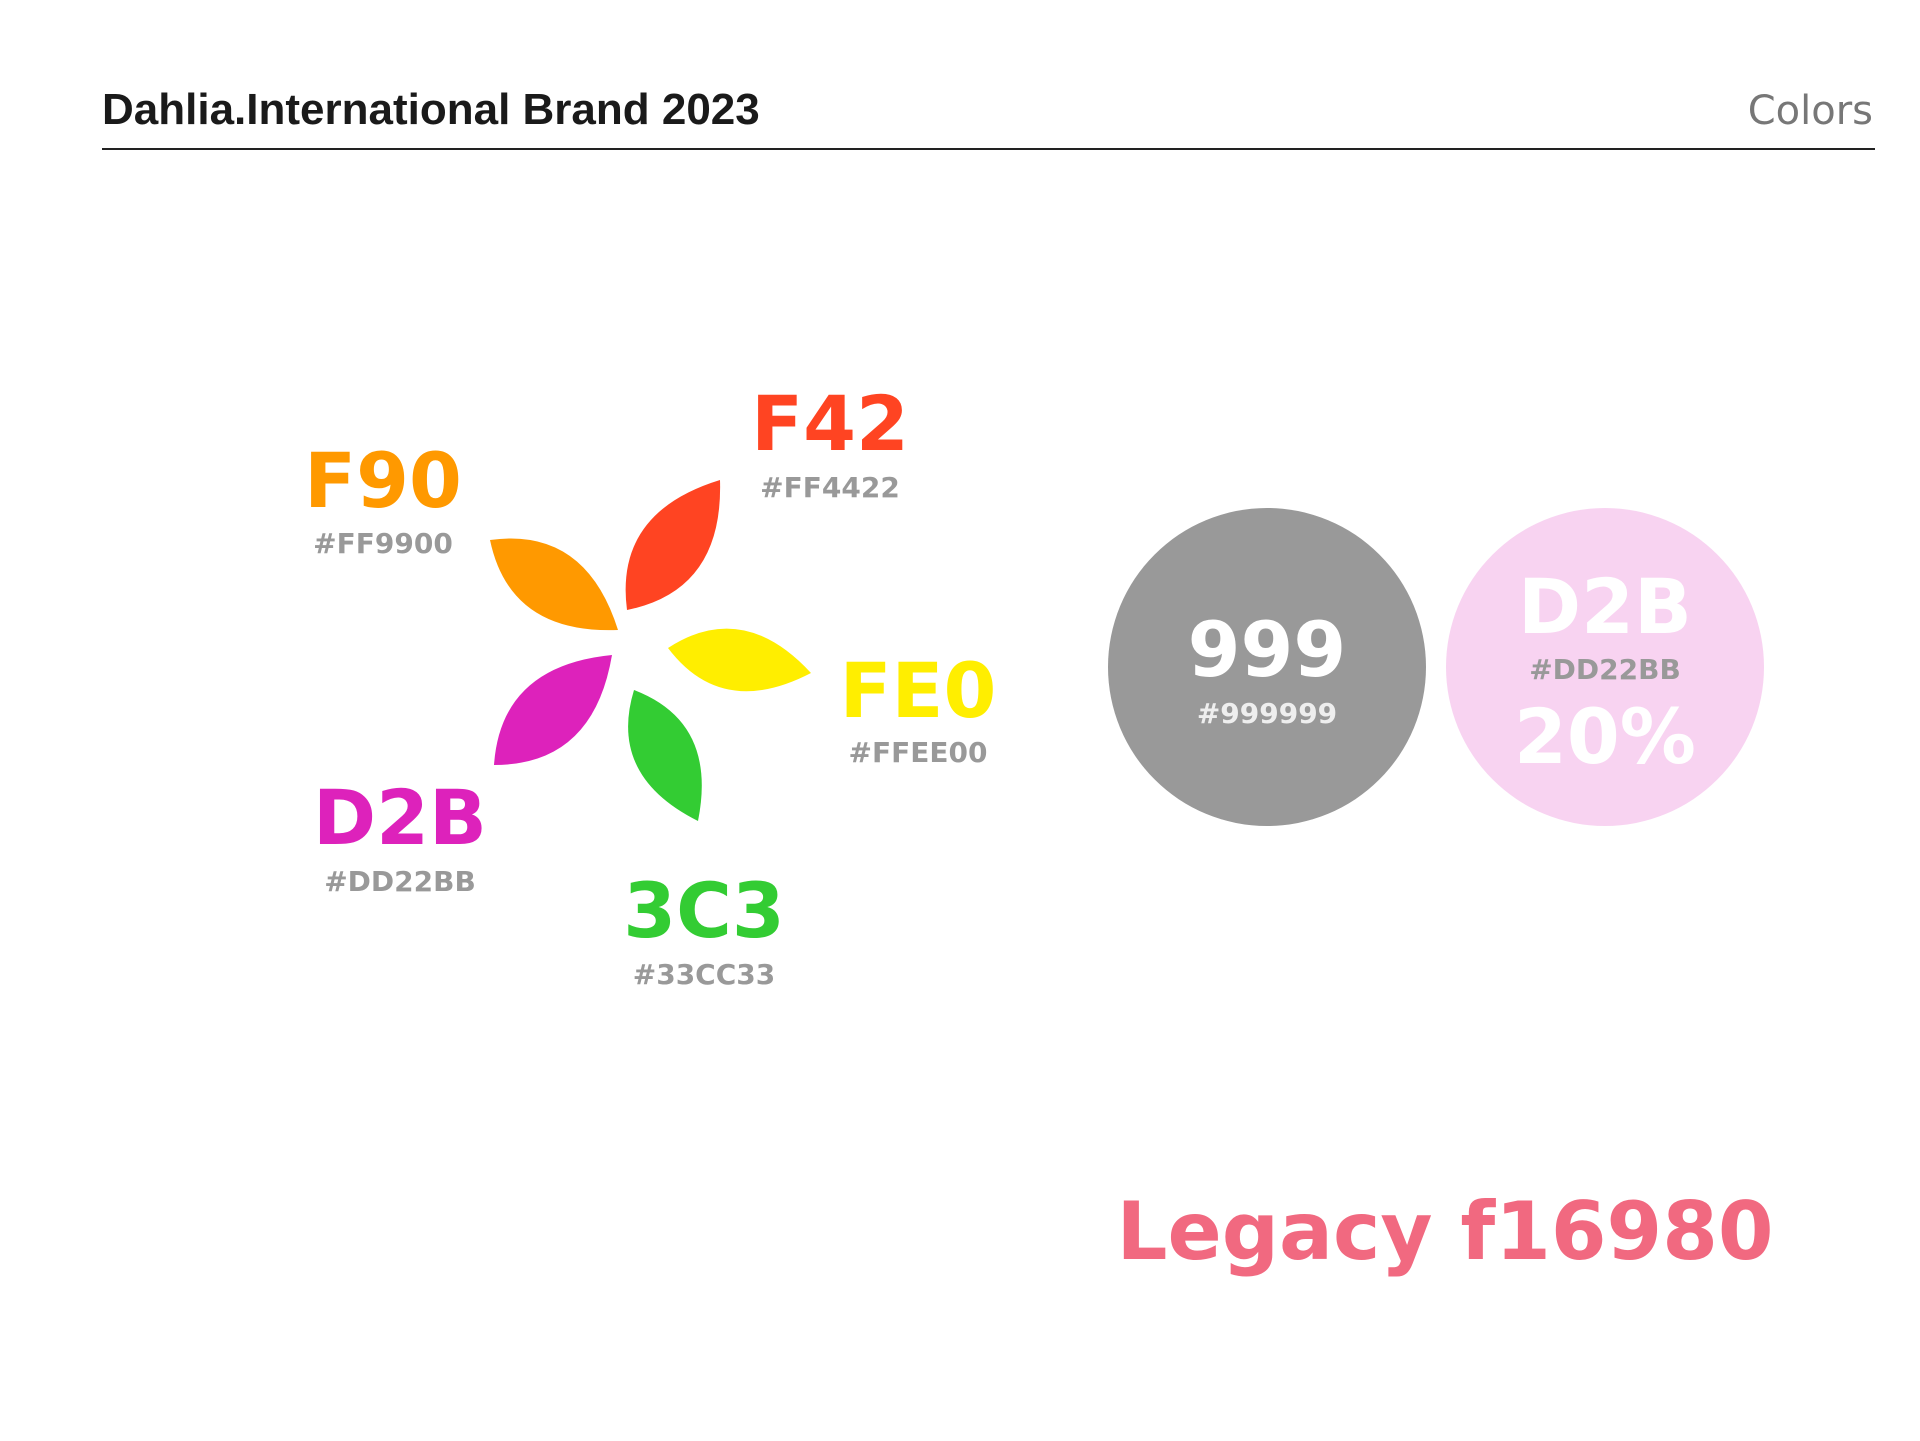  I want to click on page-title: Dahlia.International Brand 2023, so click(431, 109).